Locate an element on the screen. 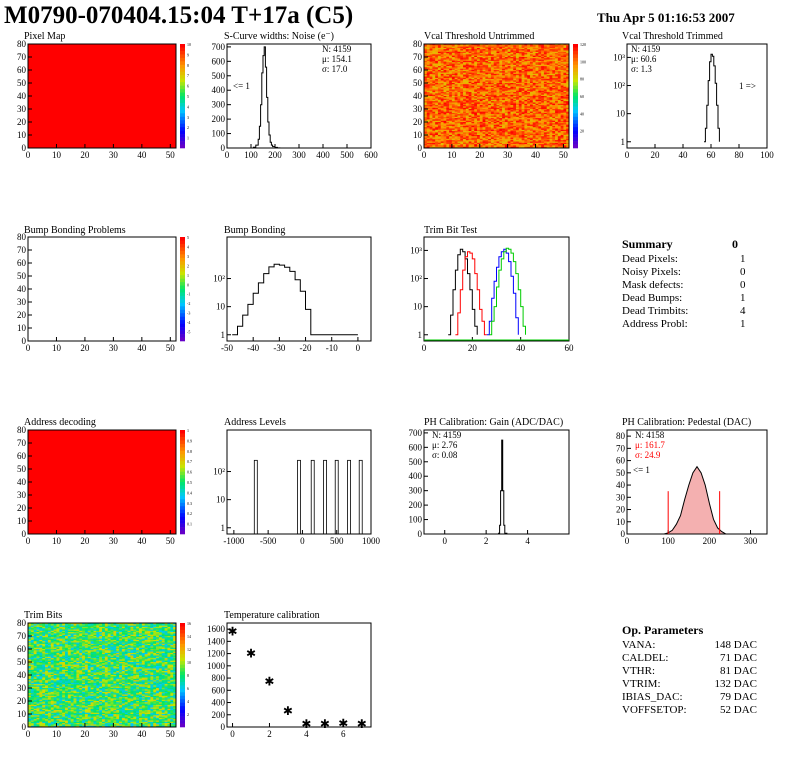 This screenshot has height=772, width=796. y-tick-label: 20 is located at coordinates (22, 508).